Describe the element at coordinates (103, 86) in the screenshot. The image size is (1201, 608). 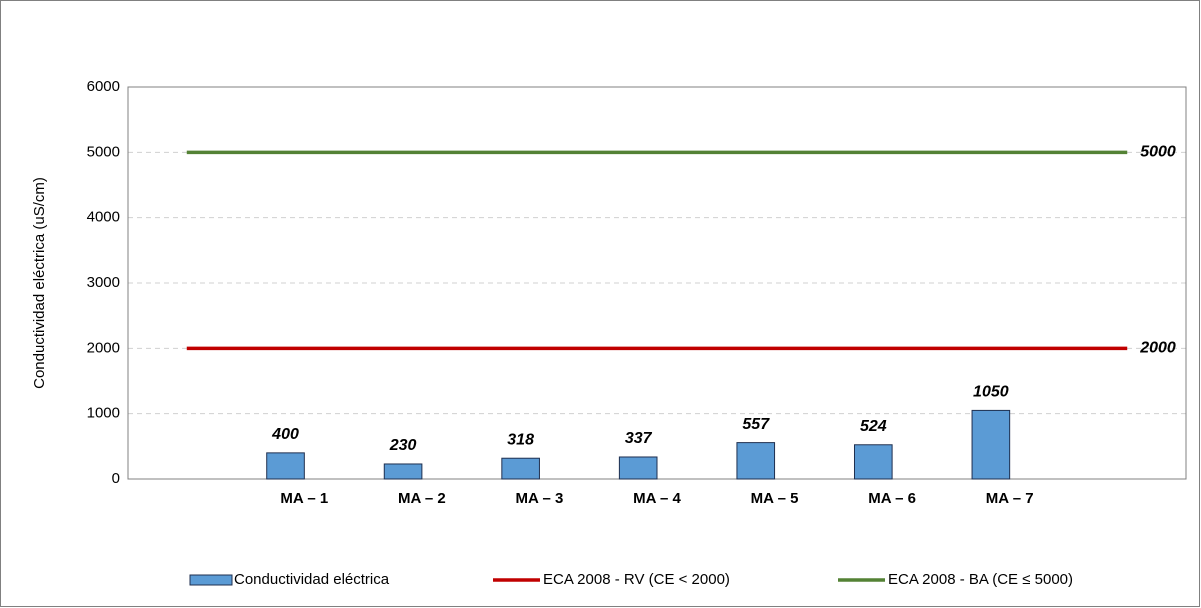
I see `y-tick-label: 6000` at that location.